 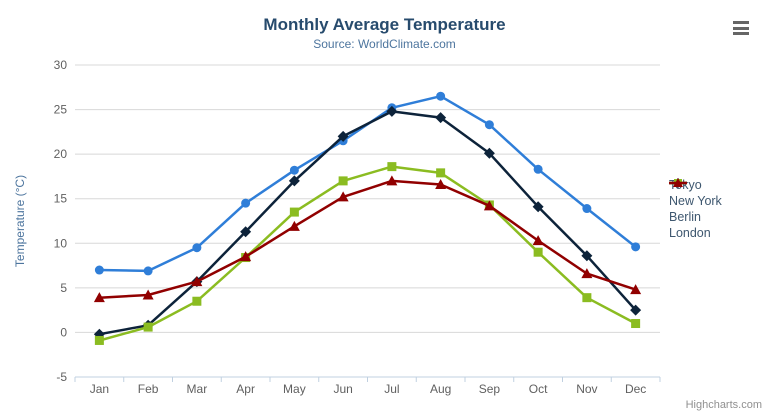 I want to click on x-axis-label-feb: Feb, so click(x=148, y=389).